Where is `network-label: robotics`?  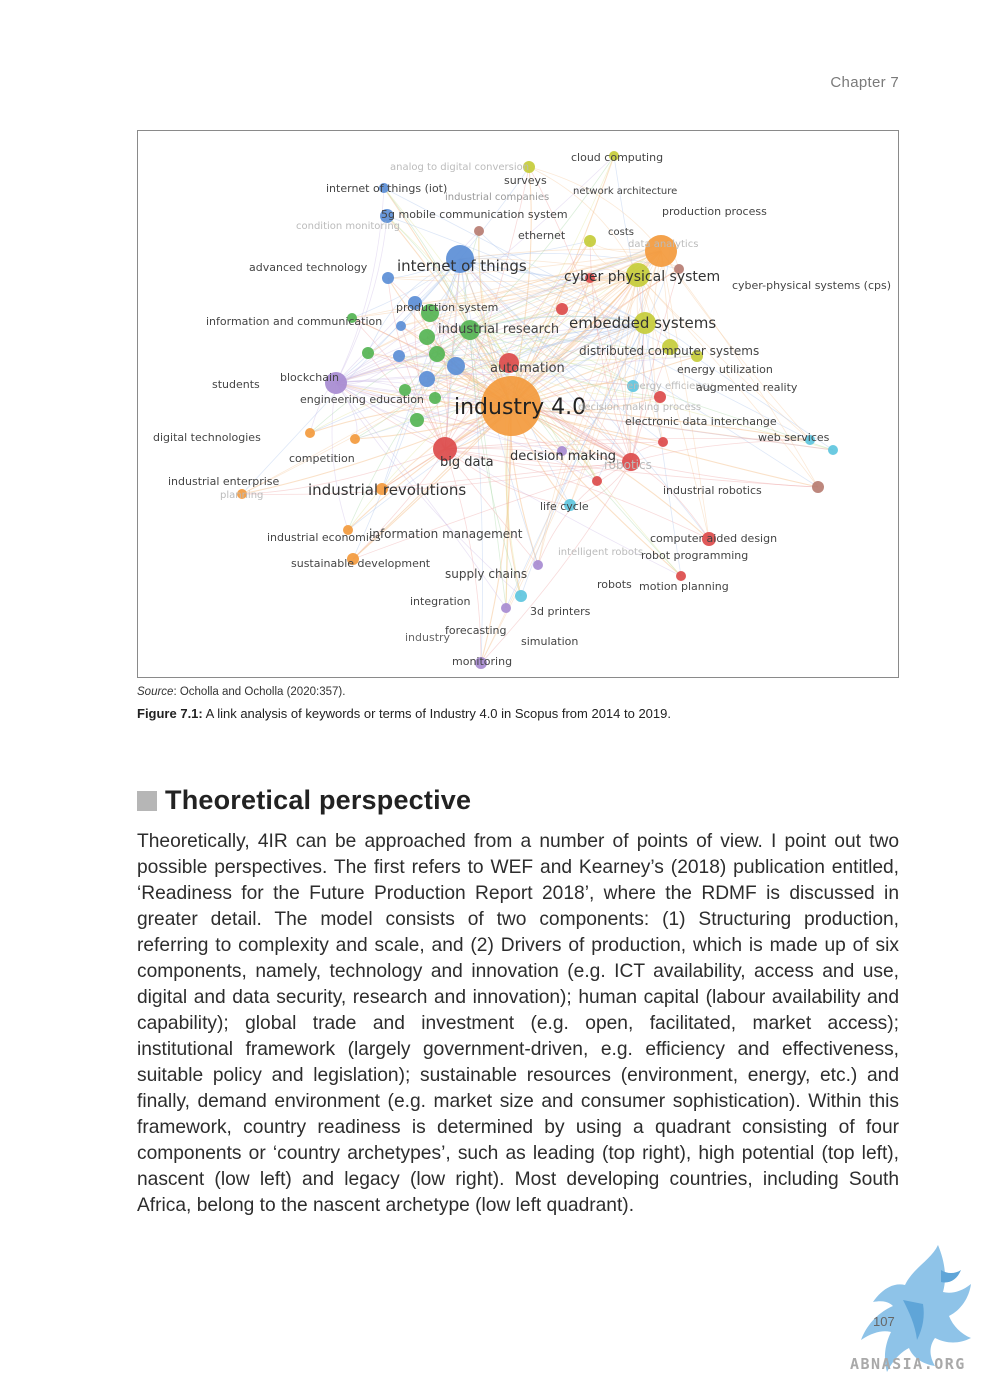 network-label: robotics is located at coordinates (628, 465).